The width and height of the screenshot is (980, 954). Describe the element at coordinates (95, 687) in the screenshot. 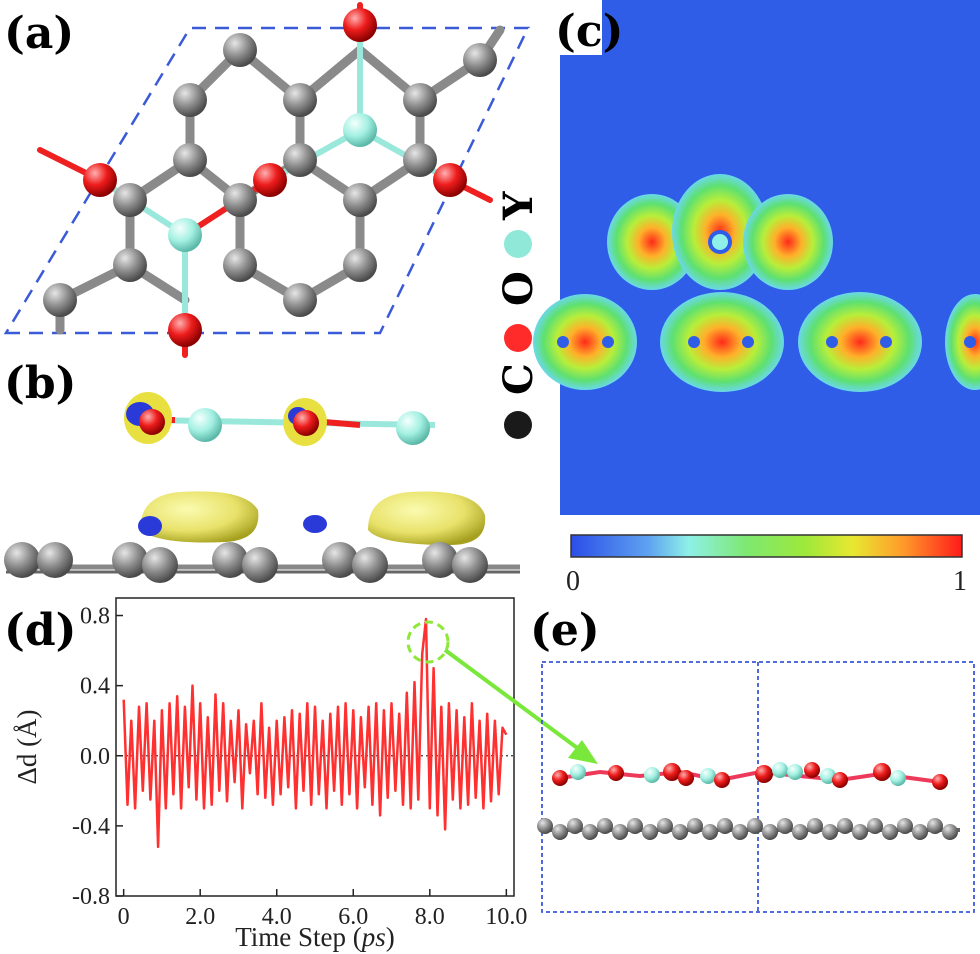

I see `y-tick-label: 0.4` at that location.